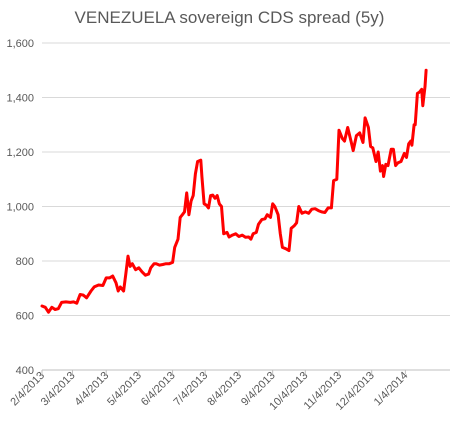 This screenshot has width=459, height=425. What do you see at coordinates (25, 317) in the screenshot?
I see `y-tick-label: 600` at bounding box center [25, 317].